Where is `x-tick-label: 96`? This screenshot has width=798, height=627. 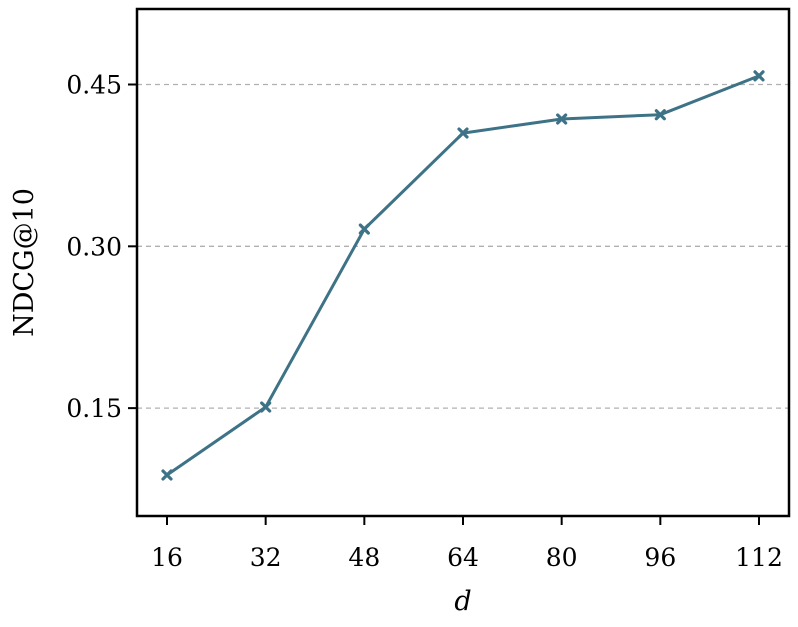
x-tick-label: 96 is located at coordinates (660, 557).